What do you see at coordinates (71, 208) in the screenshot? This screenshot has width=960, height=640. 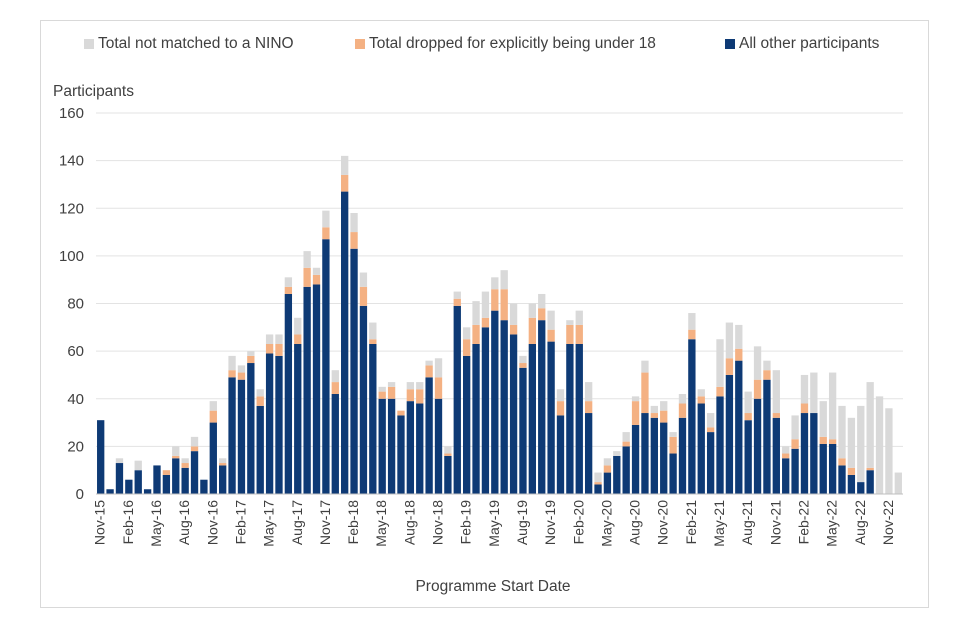 I see `y-tick-label: 120` at bounding box center [71, 208].